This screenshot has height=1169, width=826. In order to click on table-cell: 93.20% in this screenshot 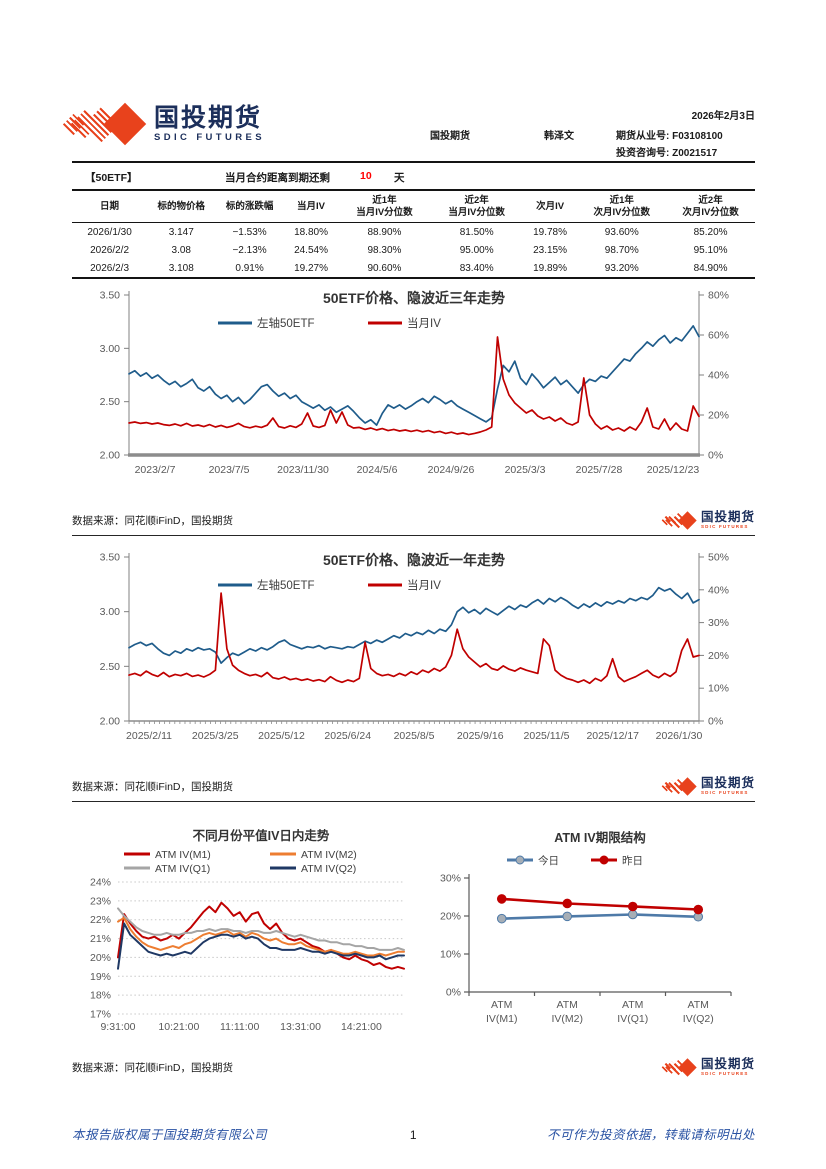, I will do `click(621, 268)`.